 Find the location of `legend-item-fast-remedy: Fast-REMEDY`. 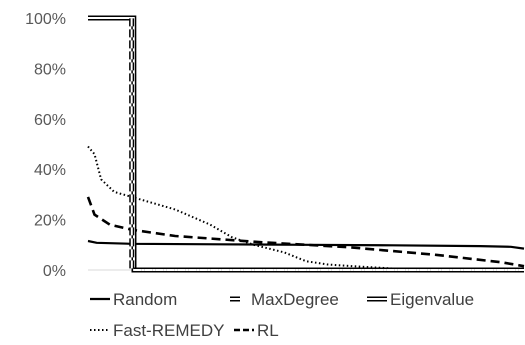

legend-item-fast-remedy: Fast-REMEDY is located at coordinates (157, 330).